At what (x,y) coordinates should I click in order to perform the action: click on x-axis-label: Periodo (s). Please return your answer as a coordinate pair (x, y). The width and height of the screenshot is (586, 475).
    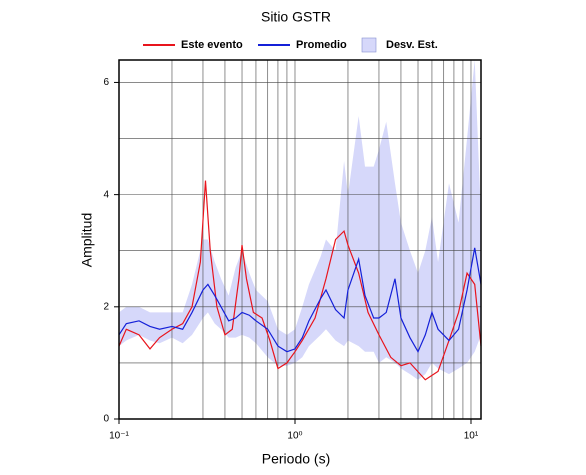
    Looking at the image, I should click on (296, 459).